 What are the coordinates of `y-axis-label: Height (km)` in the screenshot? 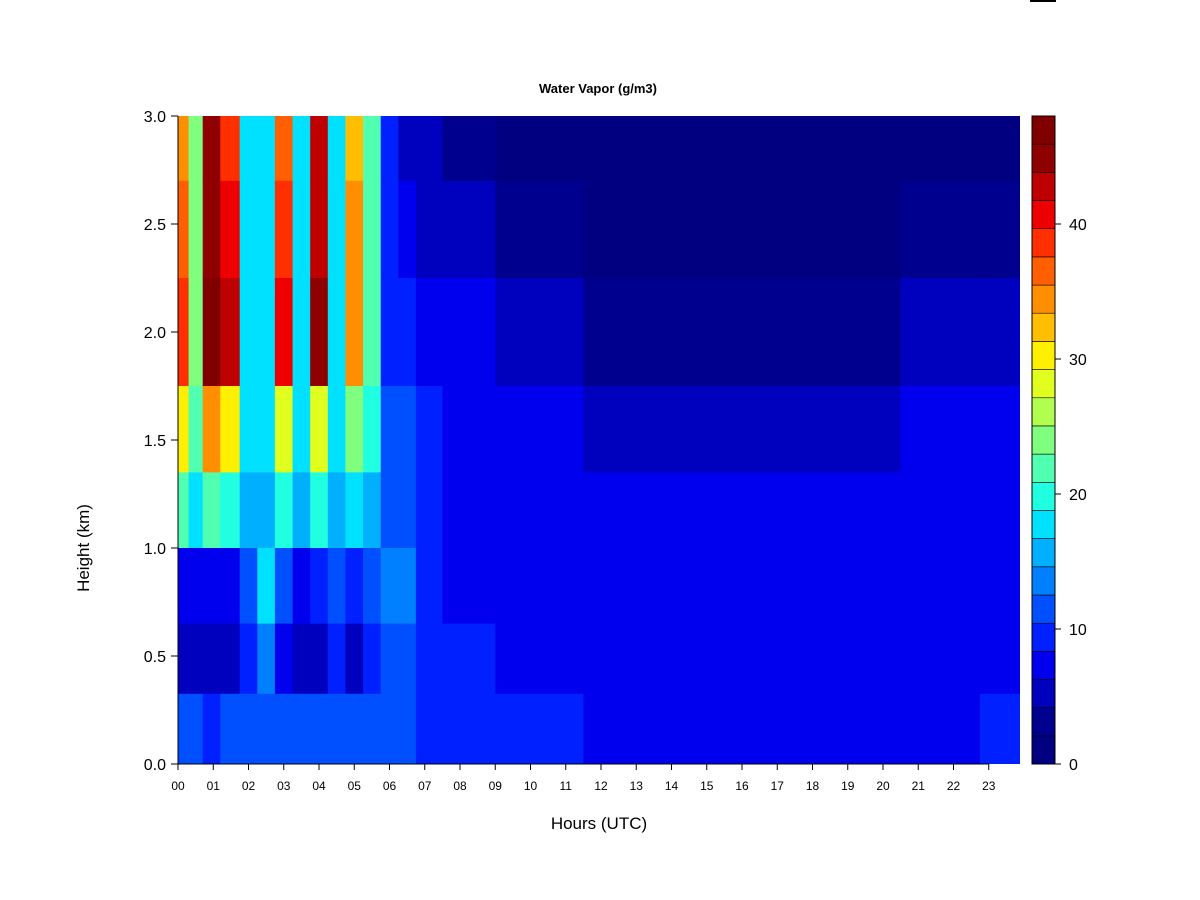 It's located at (83, 548).